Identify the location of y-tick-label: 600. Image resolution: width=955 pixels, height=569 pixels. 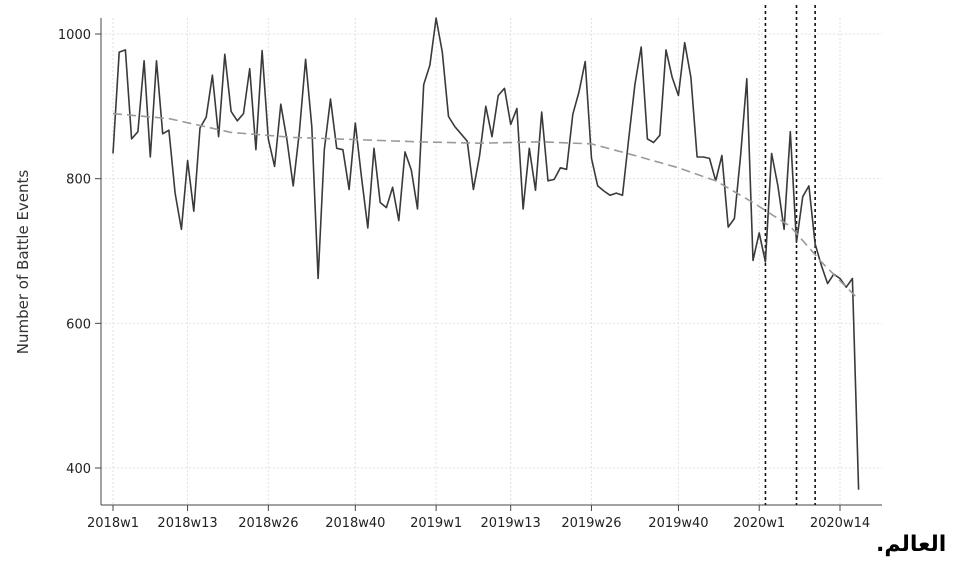
(78, 324).